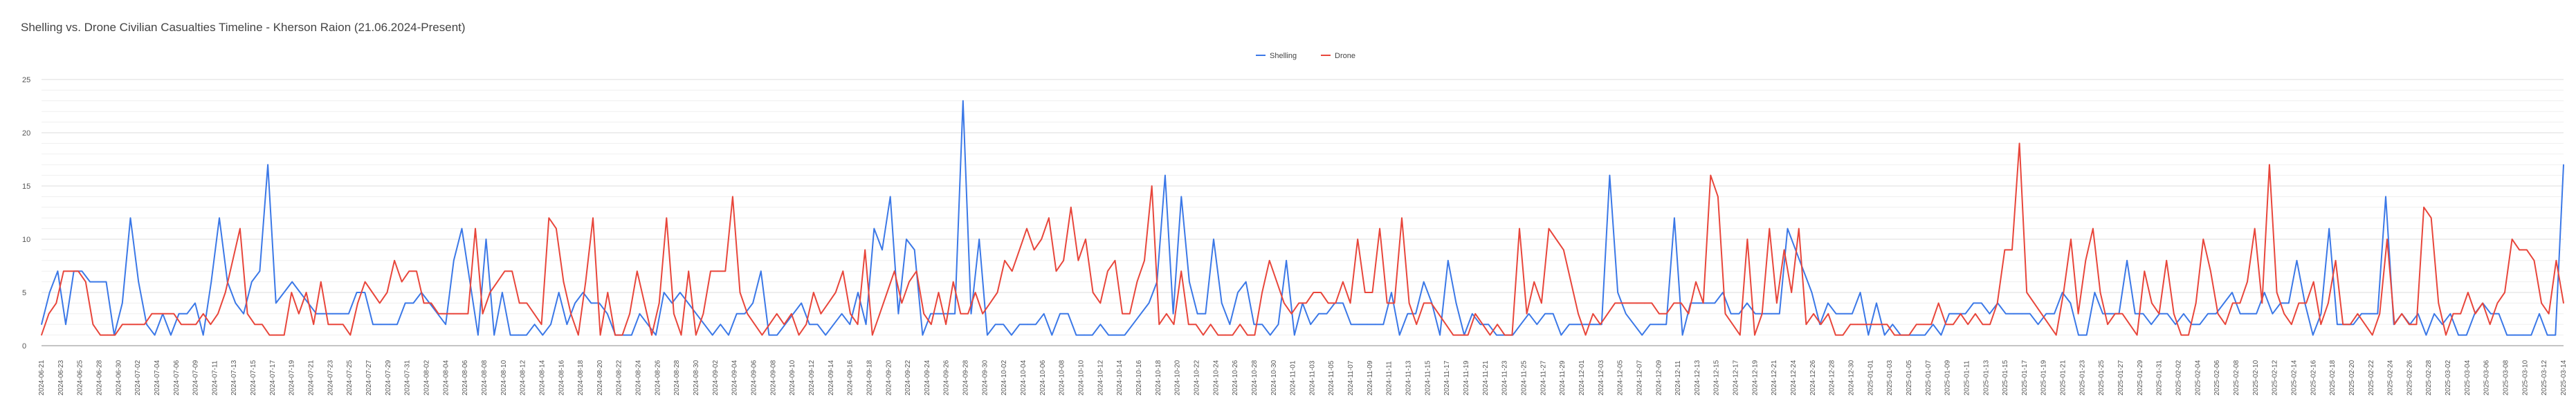  Describe the element at coordinates (1390, 378) in the screenshot. I see `x-tick-label: 2024-11-11` at that location.